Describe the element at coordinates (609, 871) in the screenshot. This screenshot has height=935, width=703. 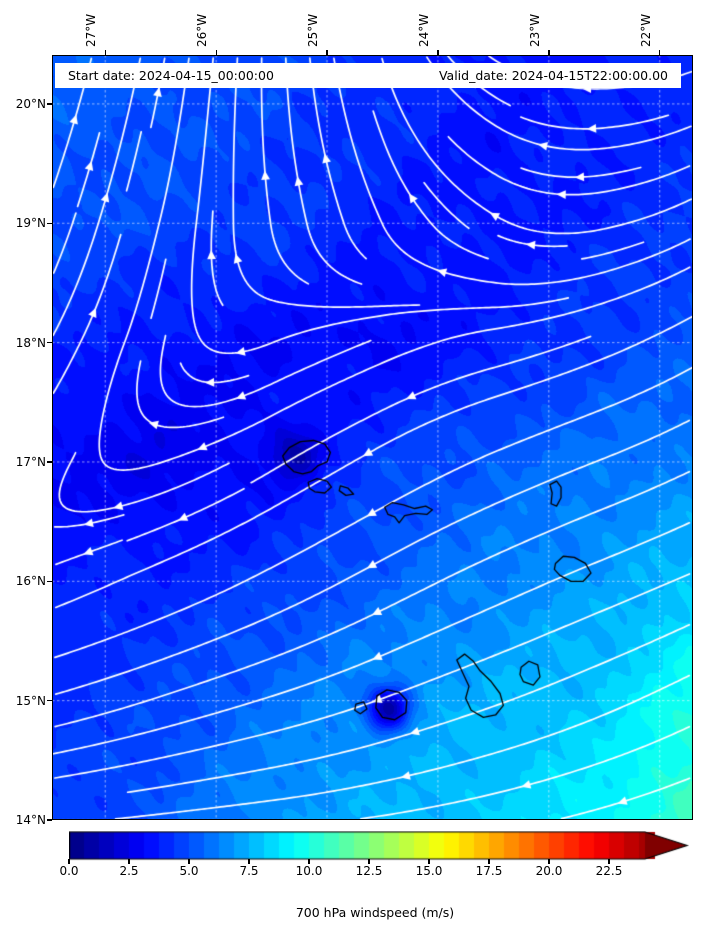
I see `colorbar-tick-label: 22.5` at that location.